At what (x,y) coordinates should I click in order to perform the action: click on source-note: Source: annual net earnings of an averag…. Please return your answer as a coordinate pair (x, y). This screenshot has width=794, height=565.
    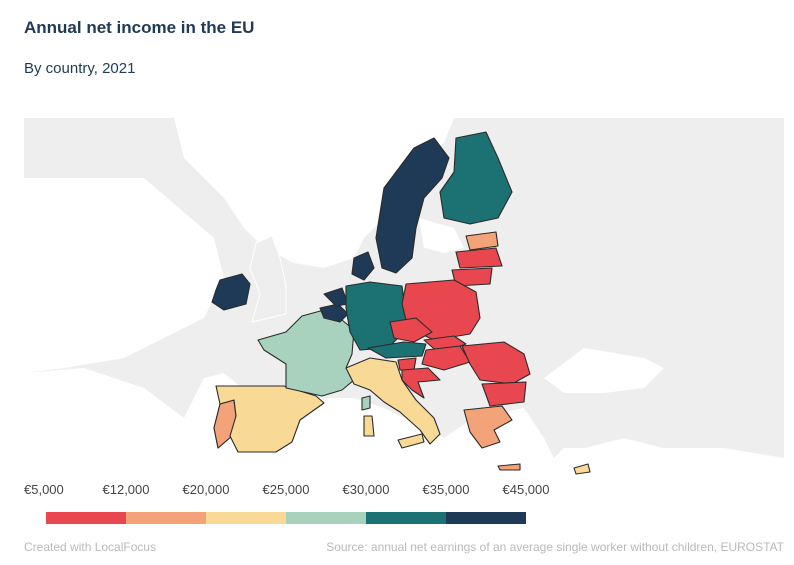
    Looking at the image, I should click on (555, 547).